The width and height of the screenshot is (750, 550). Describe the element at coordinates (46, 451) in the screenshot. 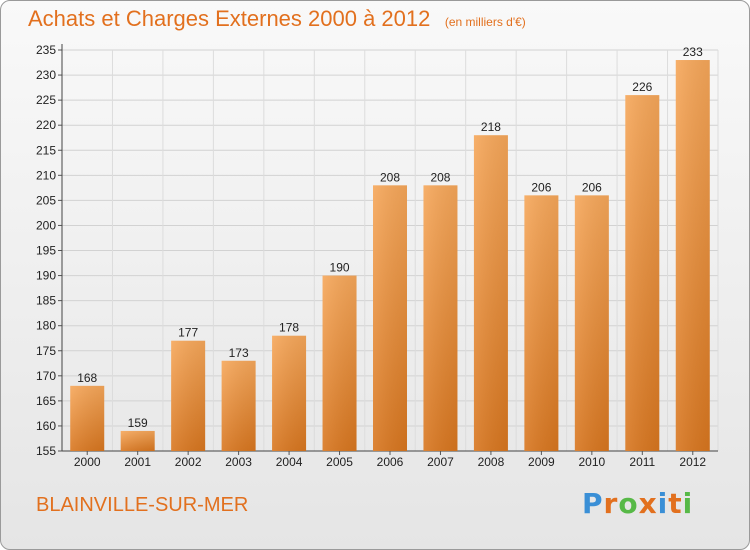

I see `y-tick-label: 155` at that location.